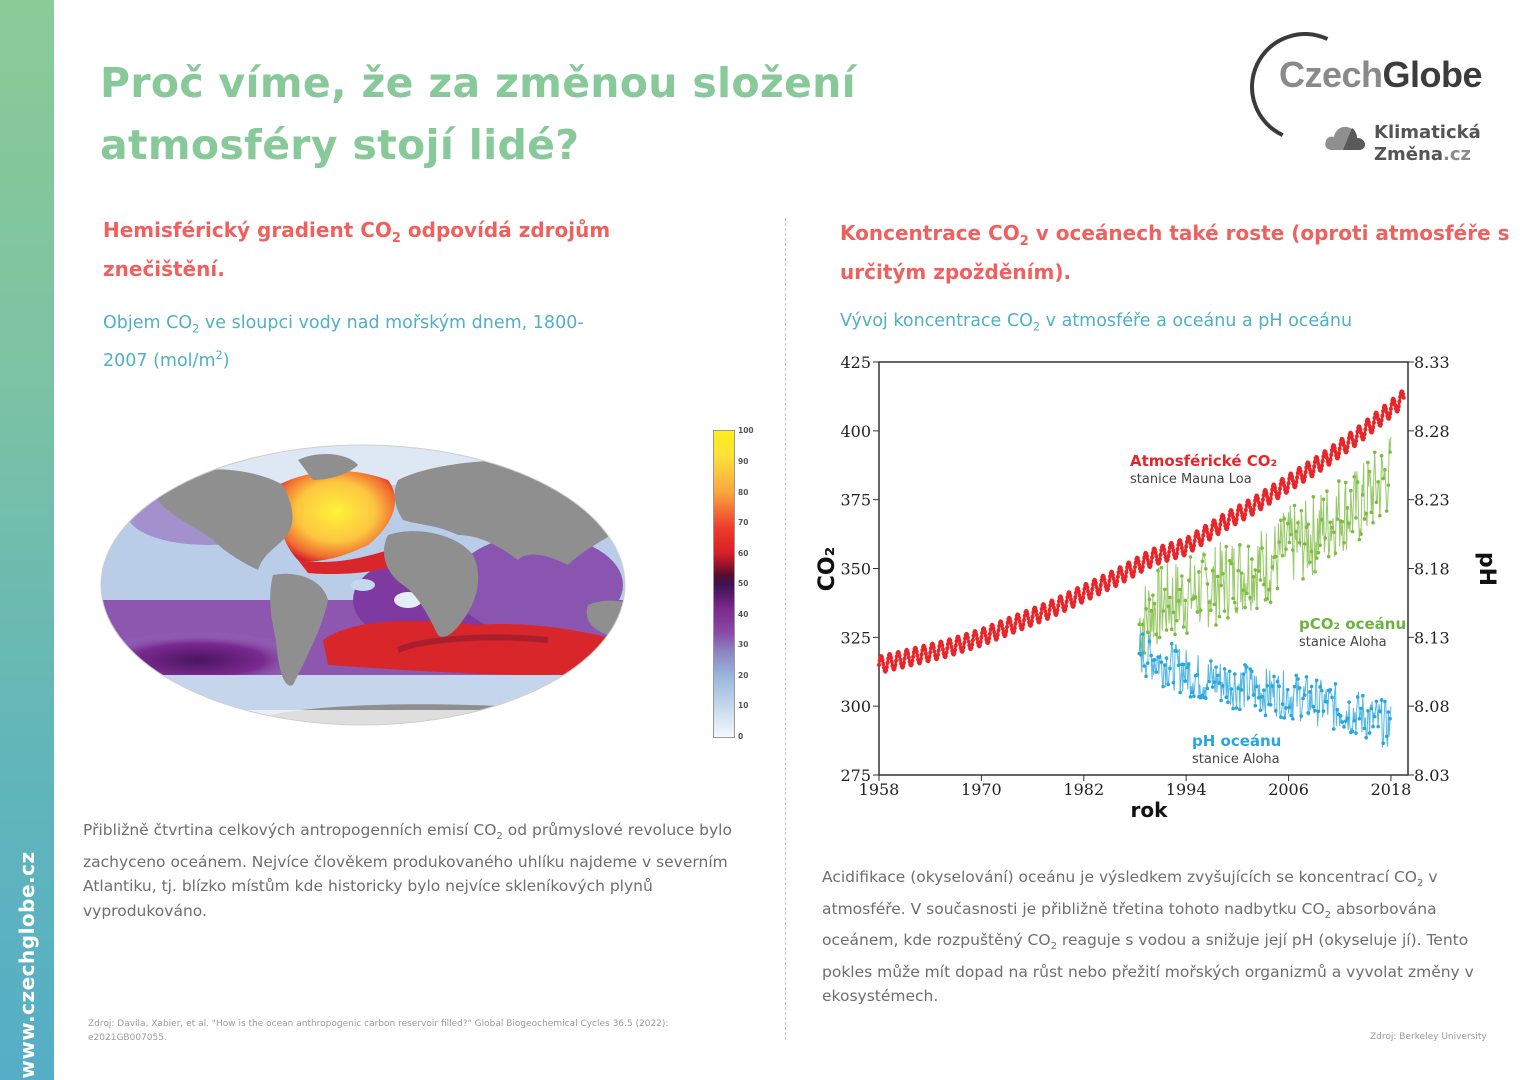 Image resolution: width=1527 pixels, height=1080 pixels. Describe the element at coordinates (1083, 789) in the screenshot. I see `svg-text: 1982` at that location.